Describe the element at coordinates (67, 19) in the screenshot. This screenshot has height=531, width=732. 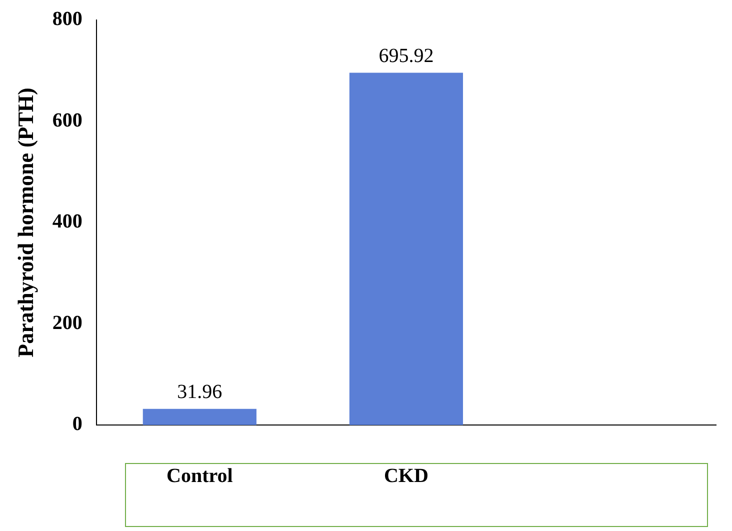
I see `y-tick-label: 800` at that location.